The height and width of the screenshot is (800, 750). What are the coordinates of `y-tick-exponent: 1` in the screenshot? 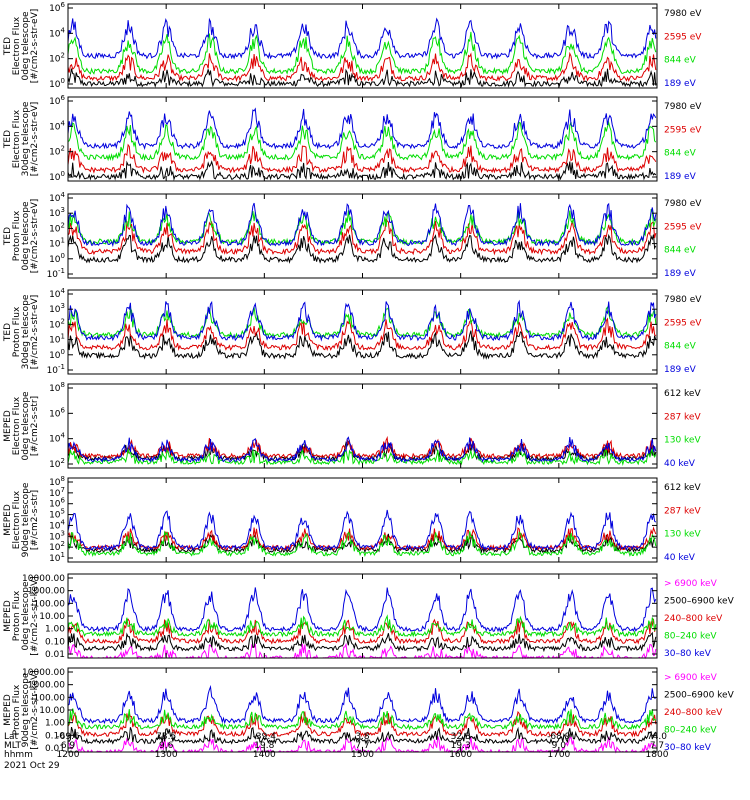 It's located at (63, 241).